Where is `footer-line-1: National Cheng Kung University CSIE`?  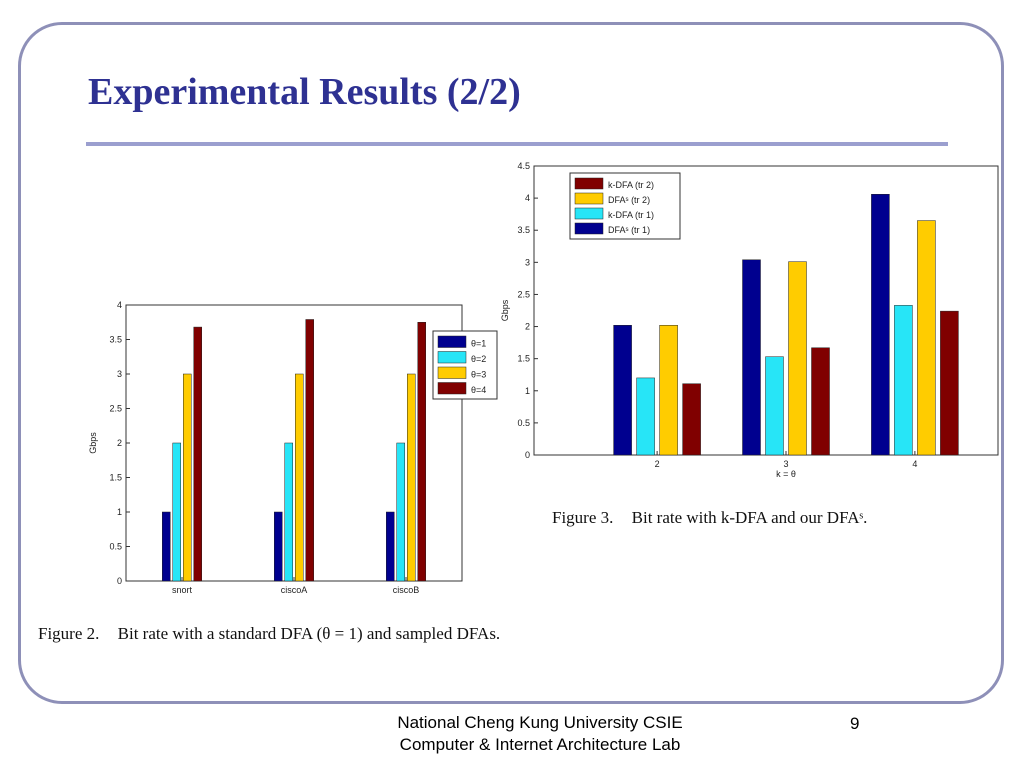
footer-line-1: National Cheng Kung University CSIE is located at coordinates (540, 722).